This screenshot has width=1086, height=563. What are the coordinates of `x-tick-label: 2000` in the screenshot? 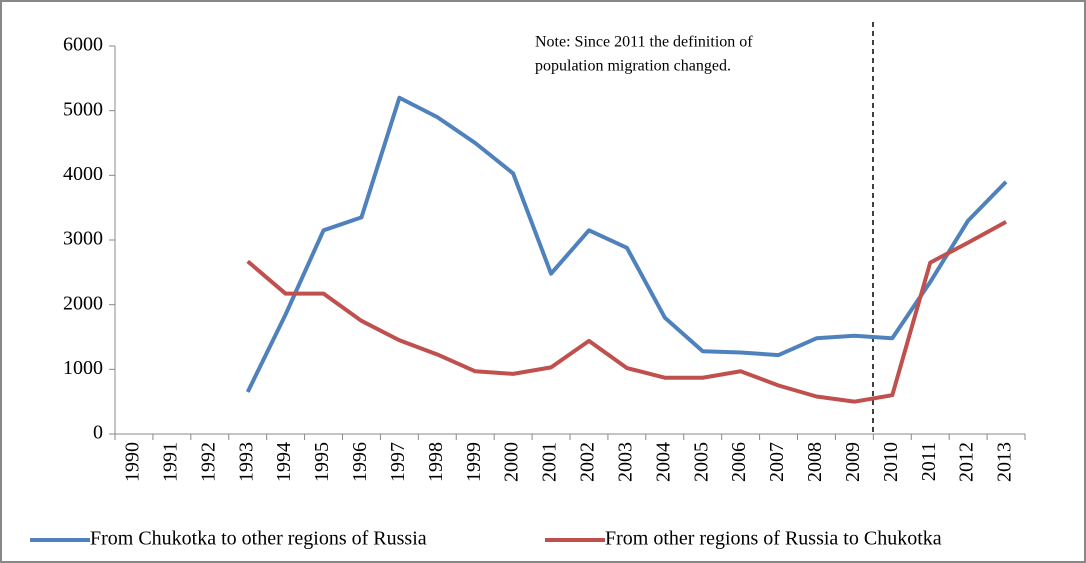 It's located at (512, 462).